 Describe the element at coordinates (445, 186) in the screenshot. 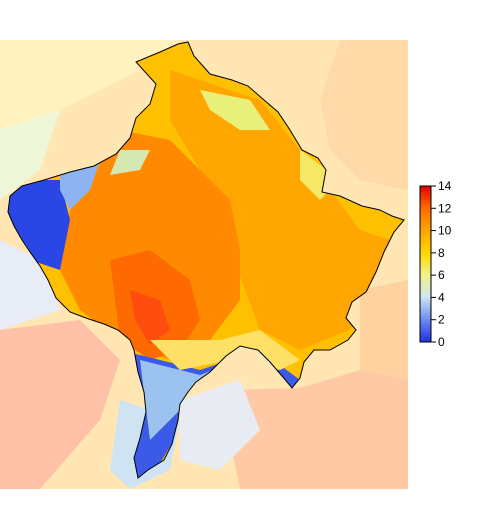

I see `legend-tick-label: 14` at that location.